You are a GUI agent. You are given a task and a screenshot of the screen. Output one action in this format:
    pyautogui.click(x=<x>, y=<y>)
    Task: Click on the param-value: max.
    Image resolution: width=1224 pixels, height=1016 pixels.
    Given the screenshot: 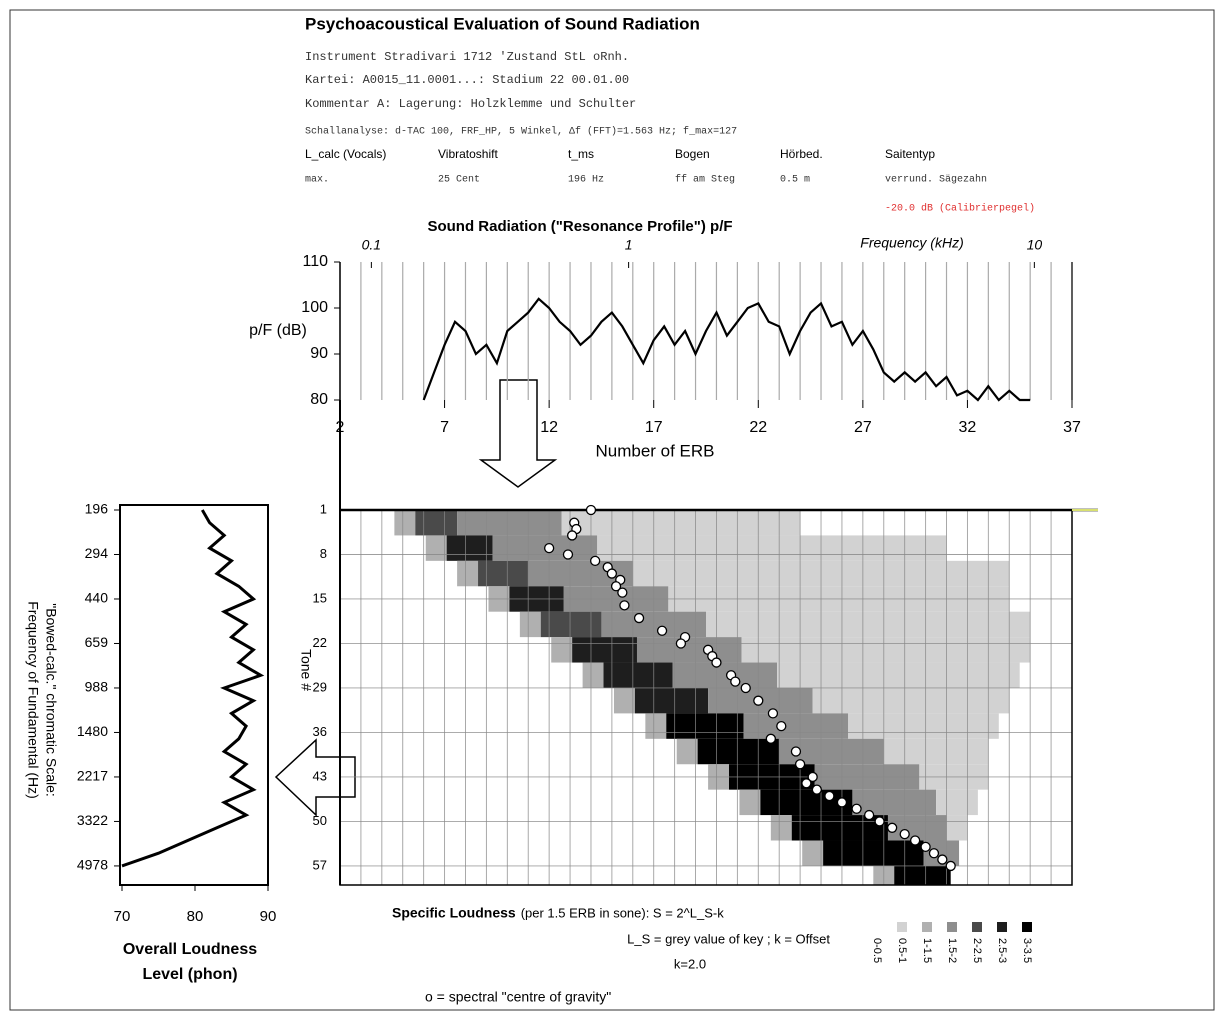 What is the action you would take?
    pyautogui.click(x=317, y=180)
    